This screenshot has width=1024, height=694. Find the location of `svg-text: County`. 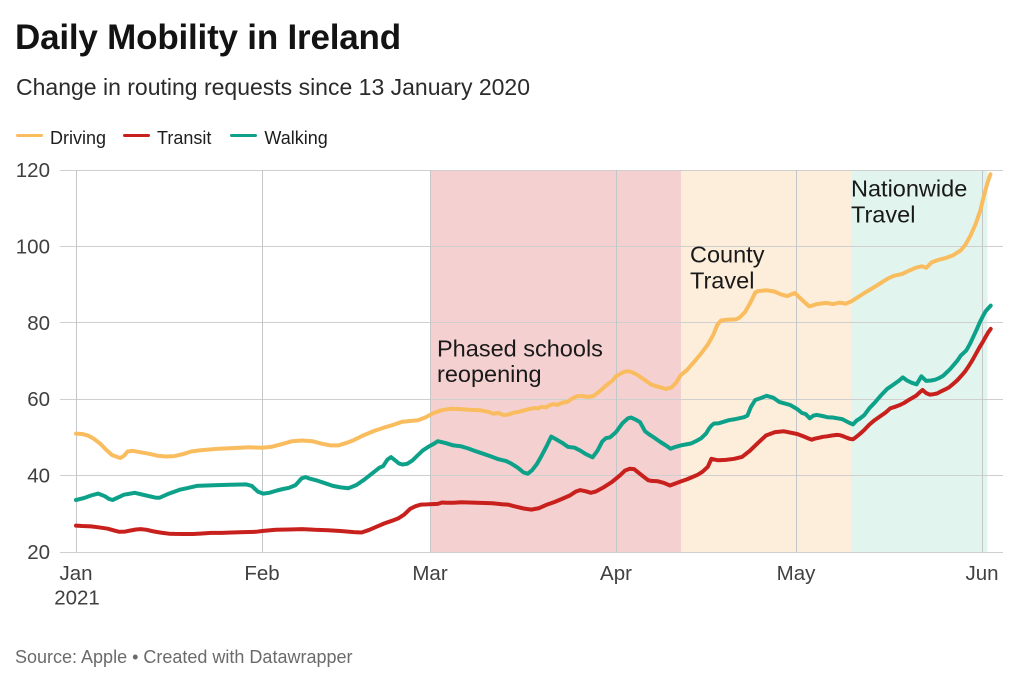

svg-text: County is located at coordinates (727, 255).